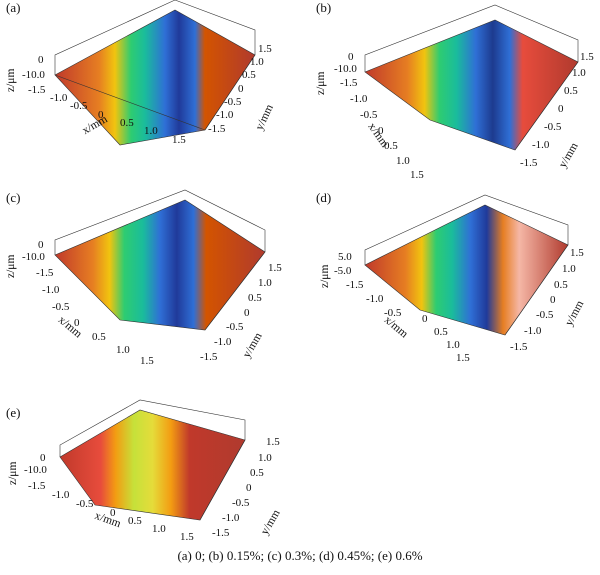  I want to click on surface, so click(160, 265).